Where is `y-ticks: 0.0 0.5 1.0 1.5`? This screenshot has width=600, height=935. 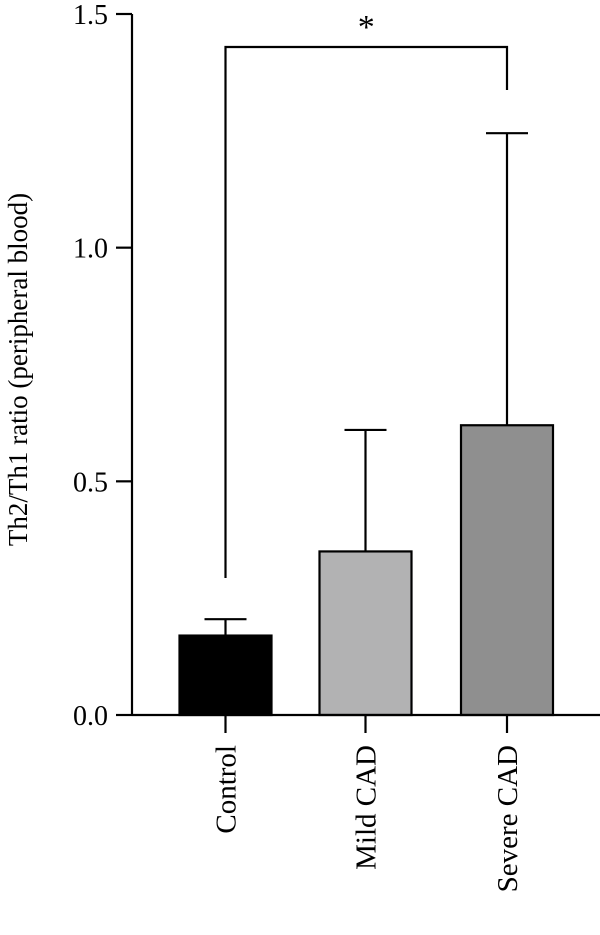
y-ticks: 0.0 0.5 1.0 1.5 is located at coordinates (102, 366).